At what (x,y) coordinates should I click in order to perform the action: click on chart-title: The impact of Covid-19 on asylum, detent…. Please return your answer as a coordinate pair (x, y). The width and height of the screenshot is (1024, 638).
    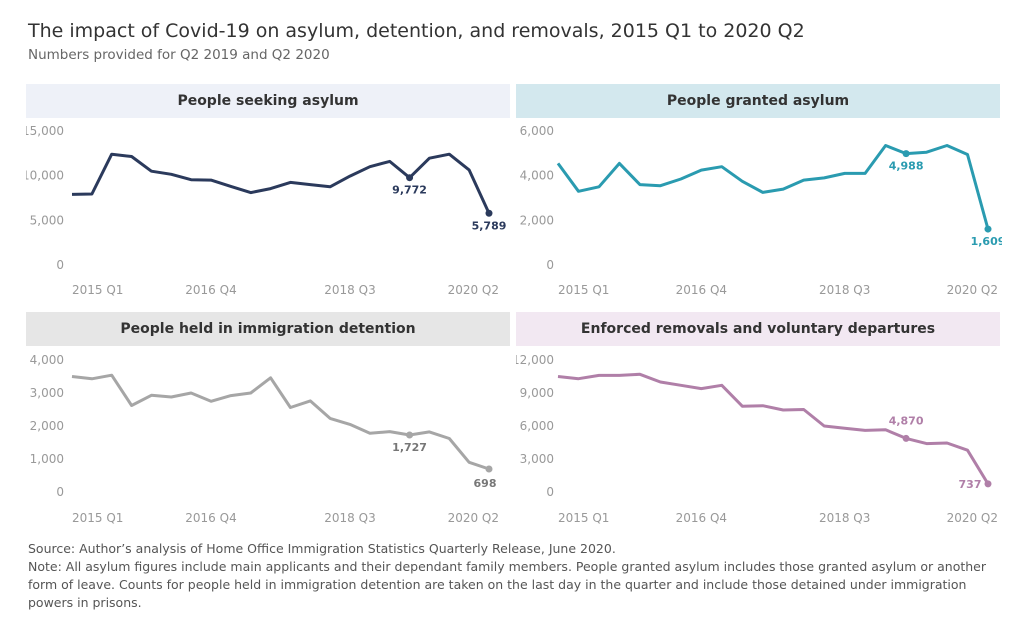
    Looking at the image, I should click on (416, 31).